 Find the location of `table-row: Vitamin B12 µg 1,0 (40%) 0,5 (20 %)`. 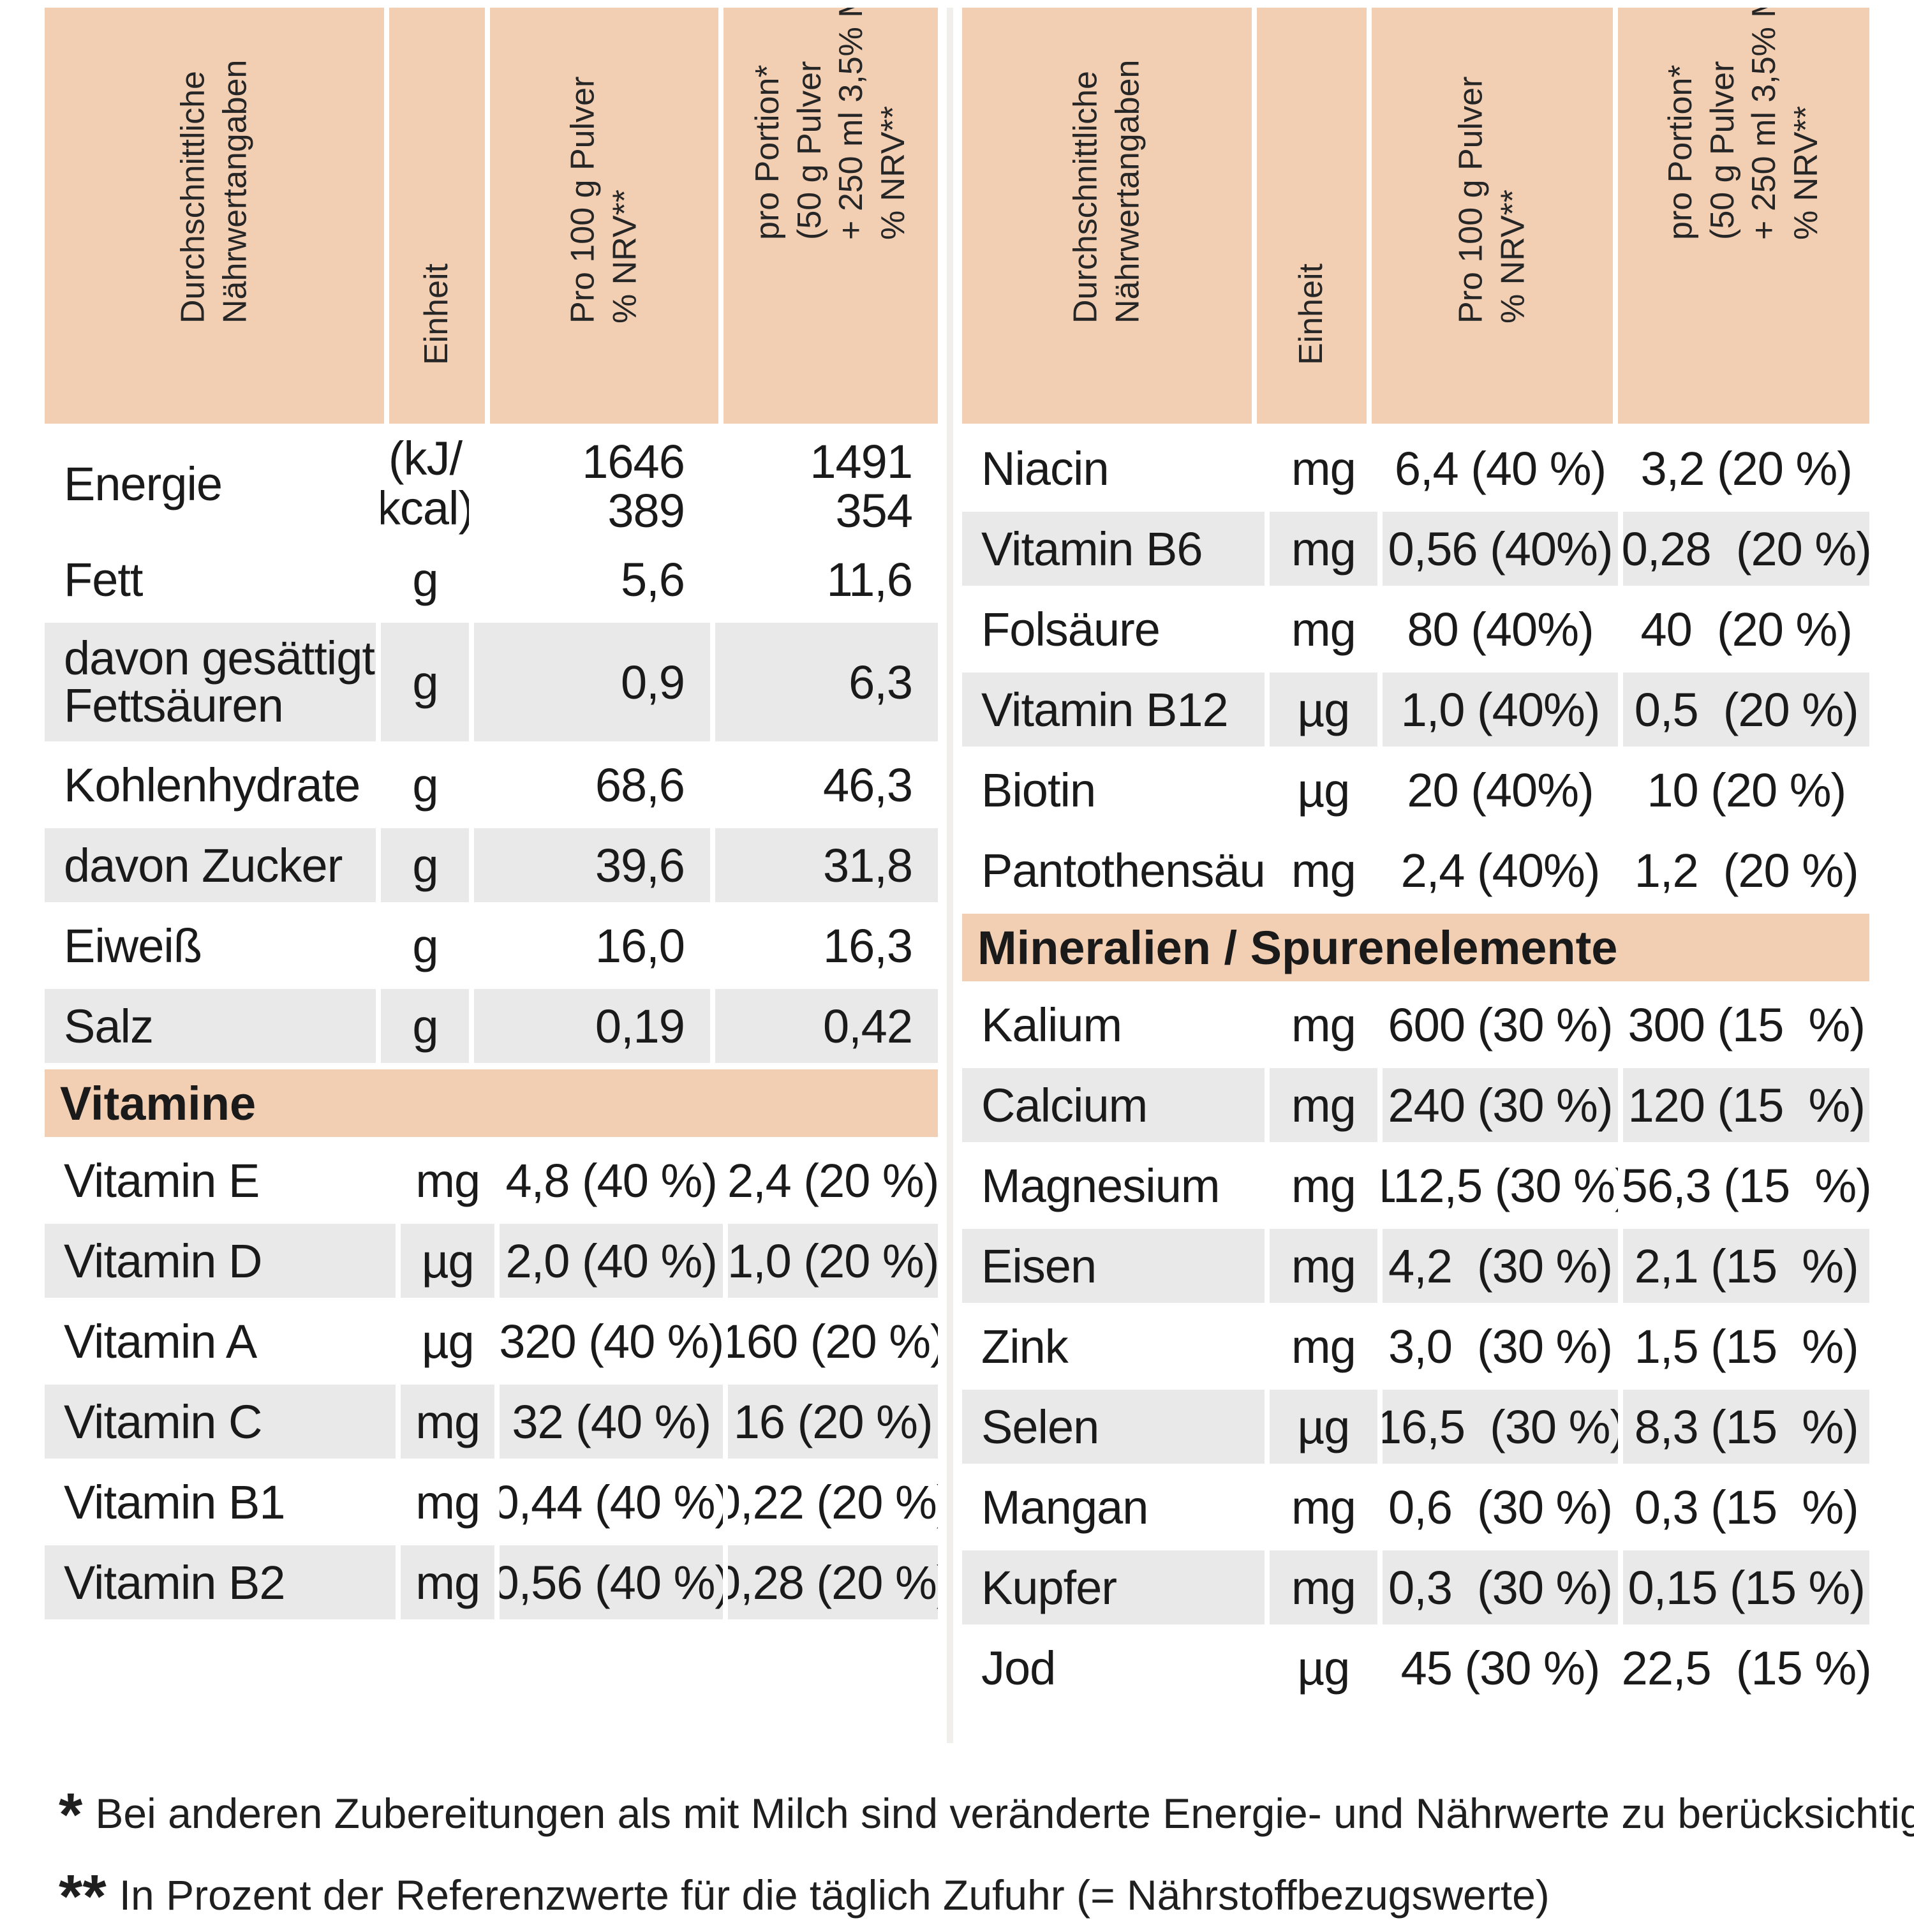

table-row: Vitamin B12 µg 1,0 (40%) 0,5 (20 %) is located at coordinates (1415, 710).